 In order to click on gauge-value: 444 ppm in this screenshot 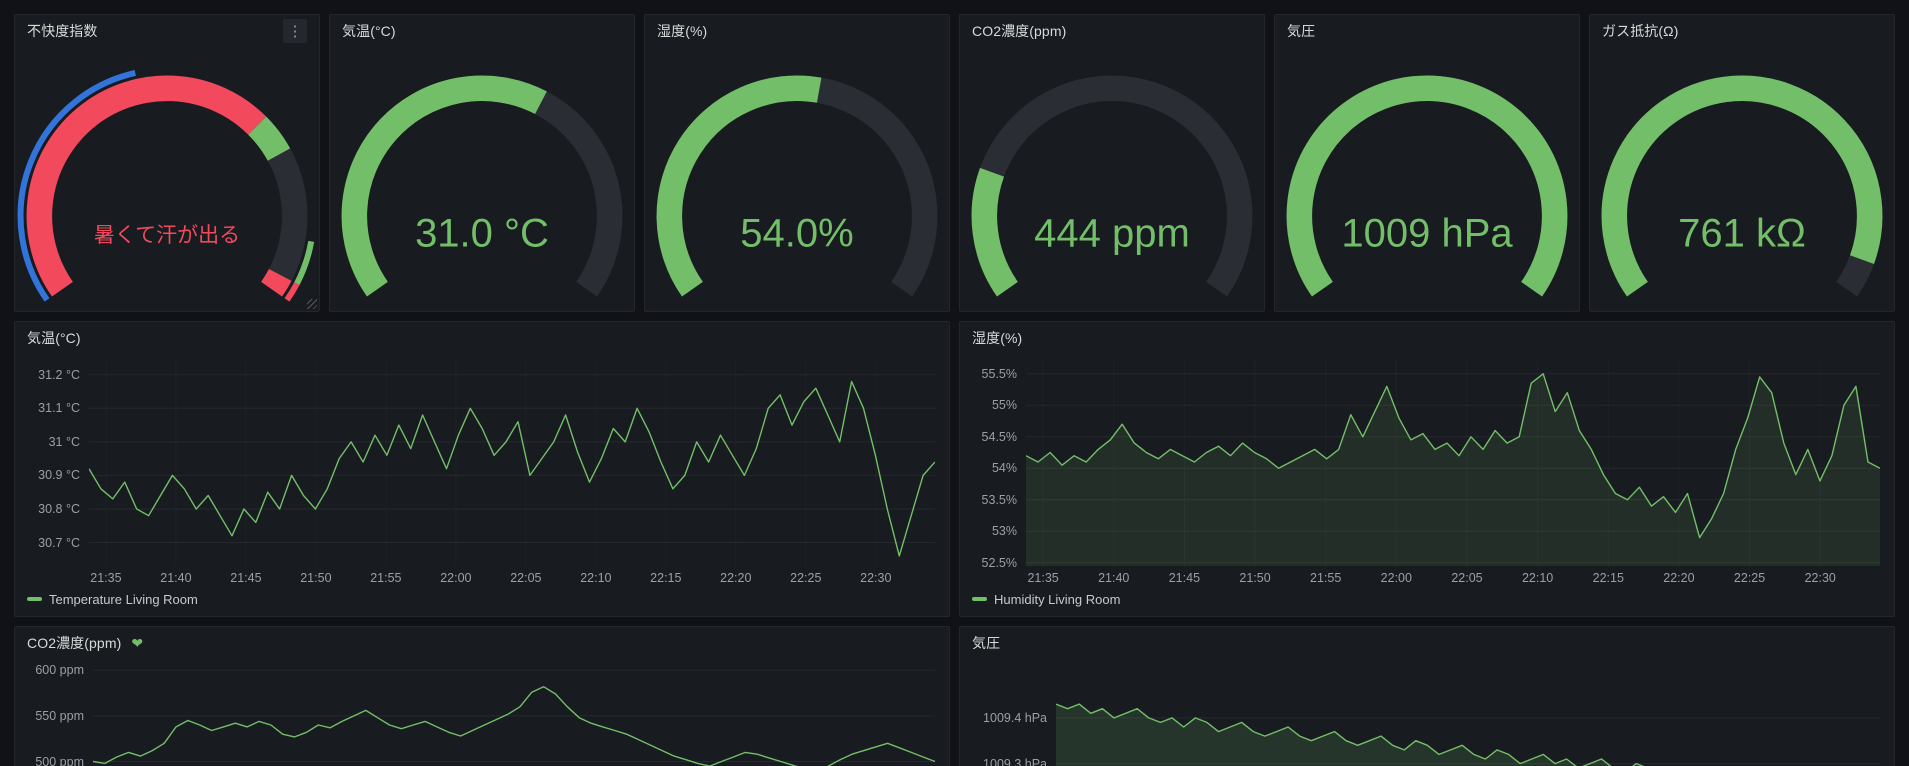, I will do `click(1112, 233)`.